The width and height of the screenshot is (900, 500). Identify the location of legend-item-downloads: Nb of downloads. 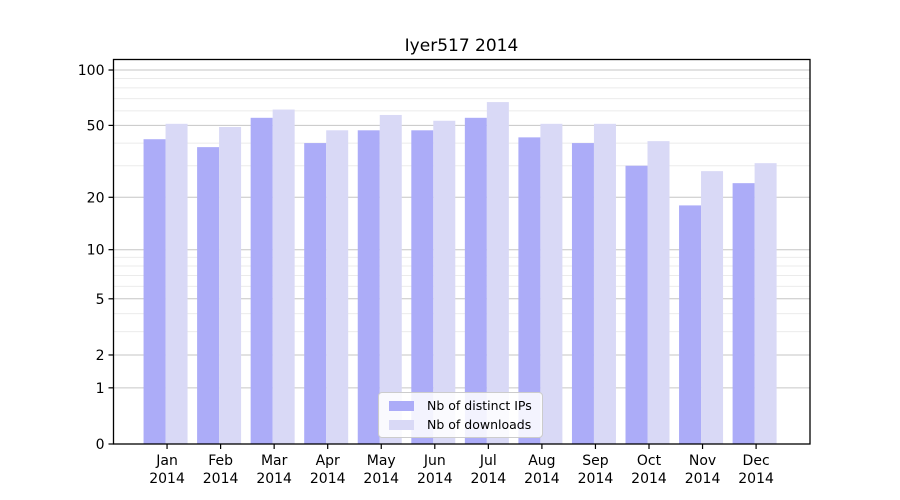
(460, 424).